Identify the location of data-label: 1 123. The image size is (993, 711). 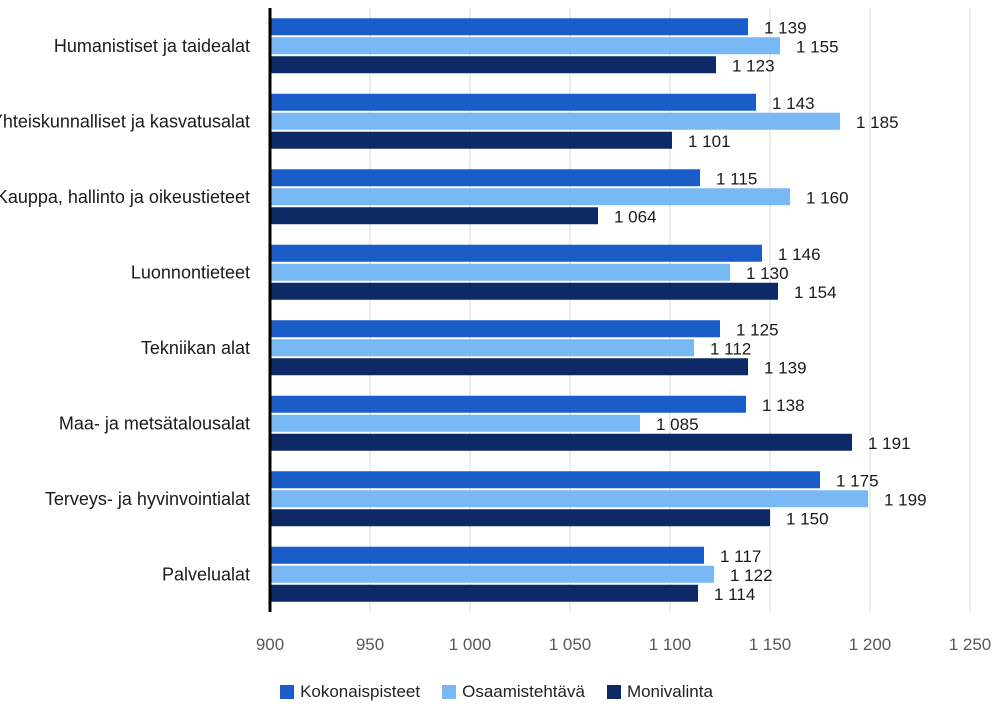
(753, 65).